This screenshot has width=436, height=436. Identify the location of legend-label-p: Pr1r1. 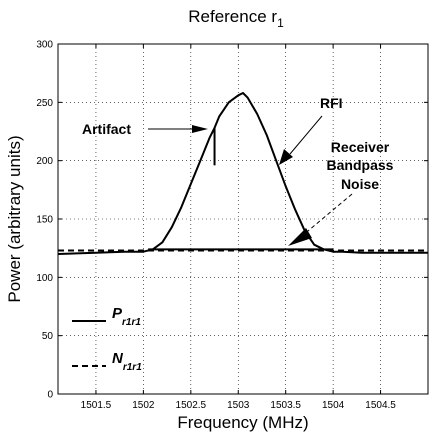
(126, 316).